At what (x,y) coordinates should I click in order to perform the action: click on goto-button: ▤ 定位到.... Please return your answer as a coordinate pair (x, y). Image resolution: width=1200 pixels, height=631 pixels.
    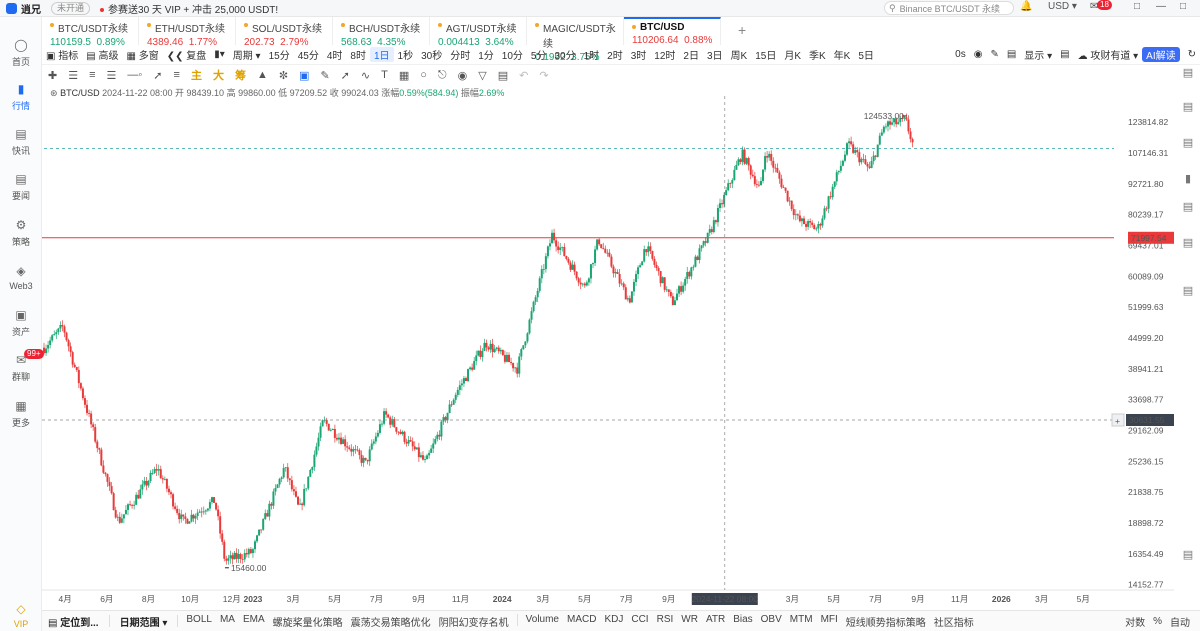
    Looking at the image, I should click on (73, 623).